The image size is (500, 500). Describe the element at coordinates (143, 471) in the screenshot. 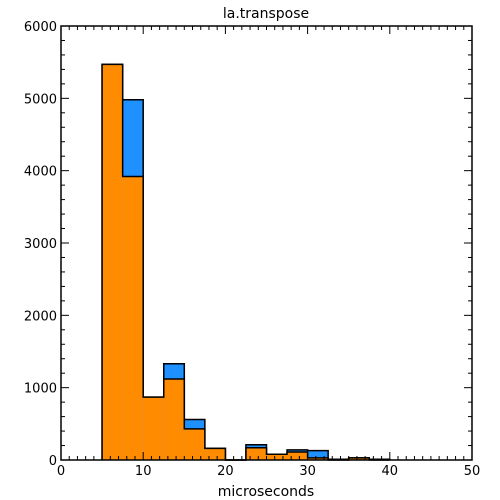

I see `x-tick-label: 10` at that location.